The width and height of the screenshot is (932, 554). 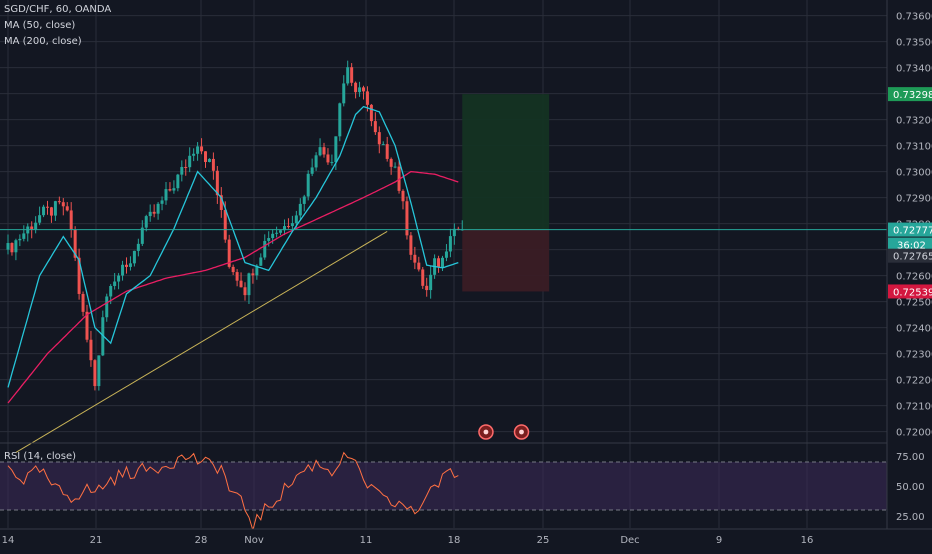 What do you see at coordinates (506, 162) in the screenshot?
I see `position-target-zone` at bounding box center [506, 162].